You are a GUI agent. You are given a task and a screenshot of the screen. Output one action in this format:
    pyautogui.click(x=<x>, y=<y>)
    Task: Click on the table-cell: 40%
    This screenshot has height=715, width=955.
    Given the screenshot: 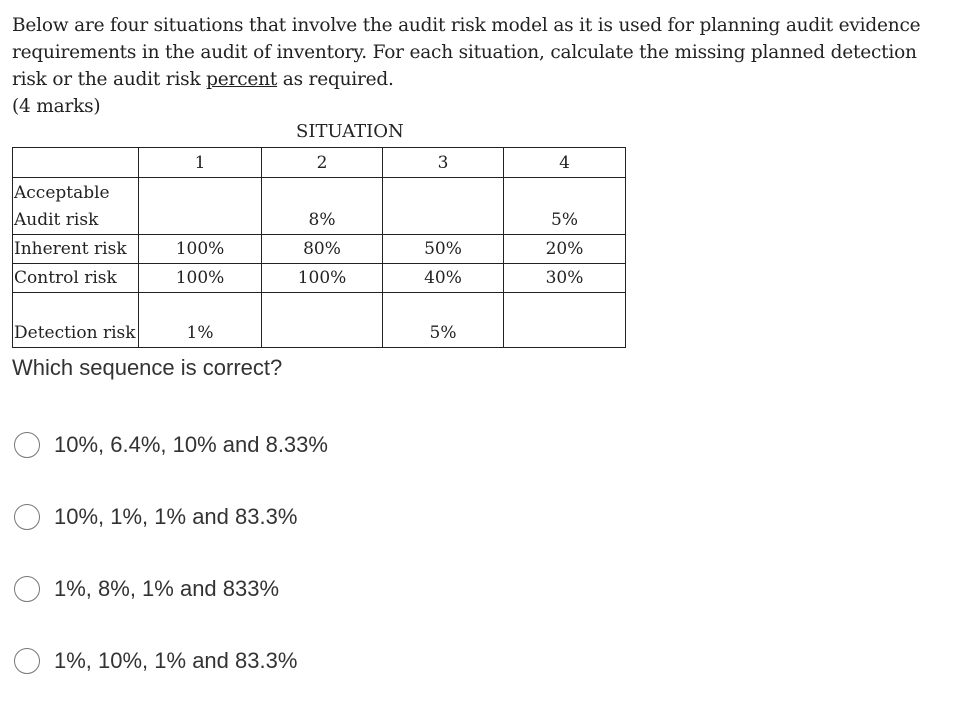 What is the action you would take?
    pyautogui.click(x=443, y=278)
    